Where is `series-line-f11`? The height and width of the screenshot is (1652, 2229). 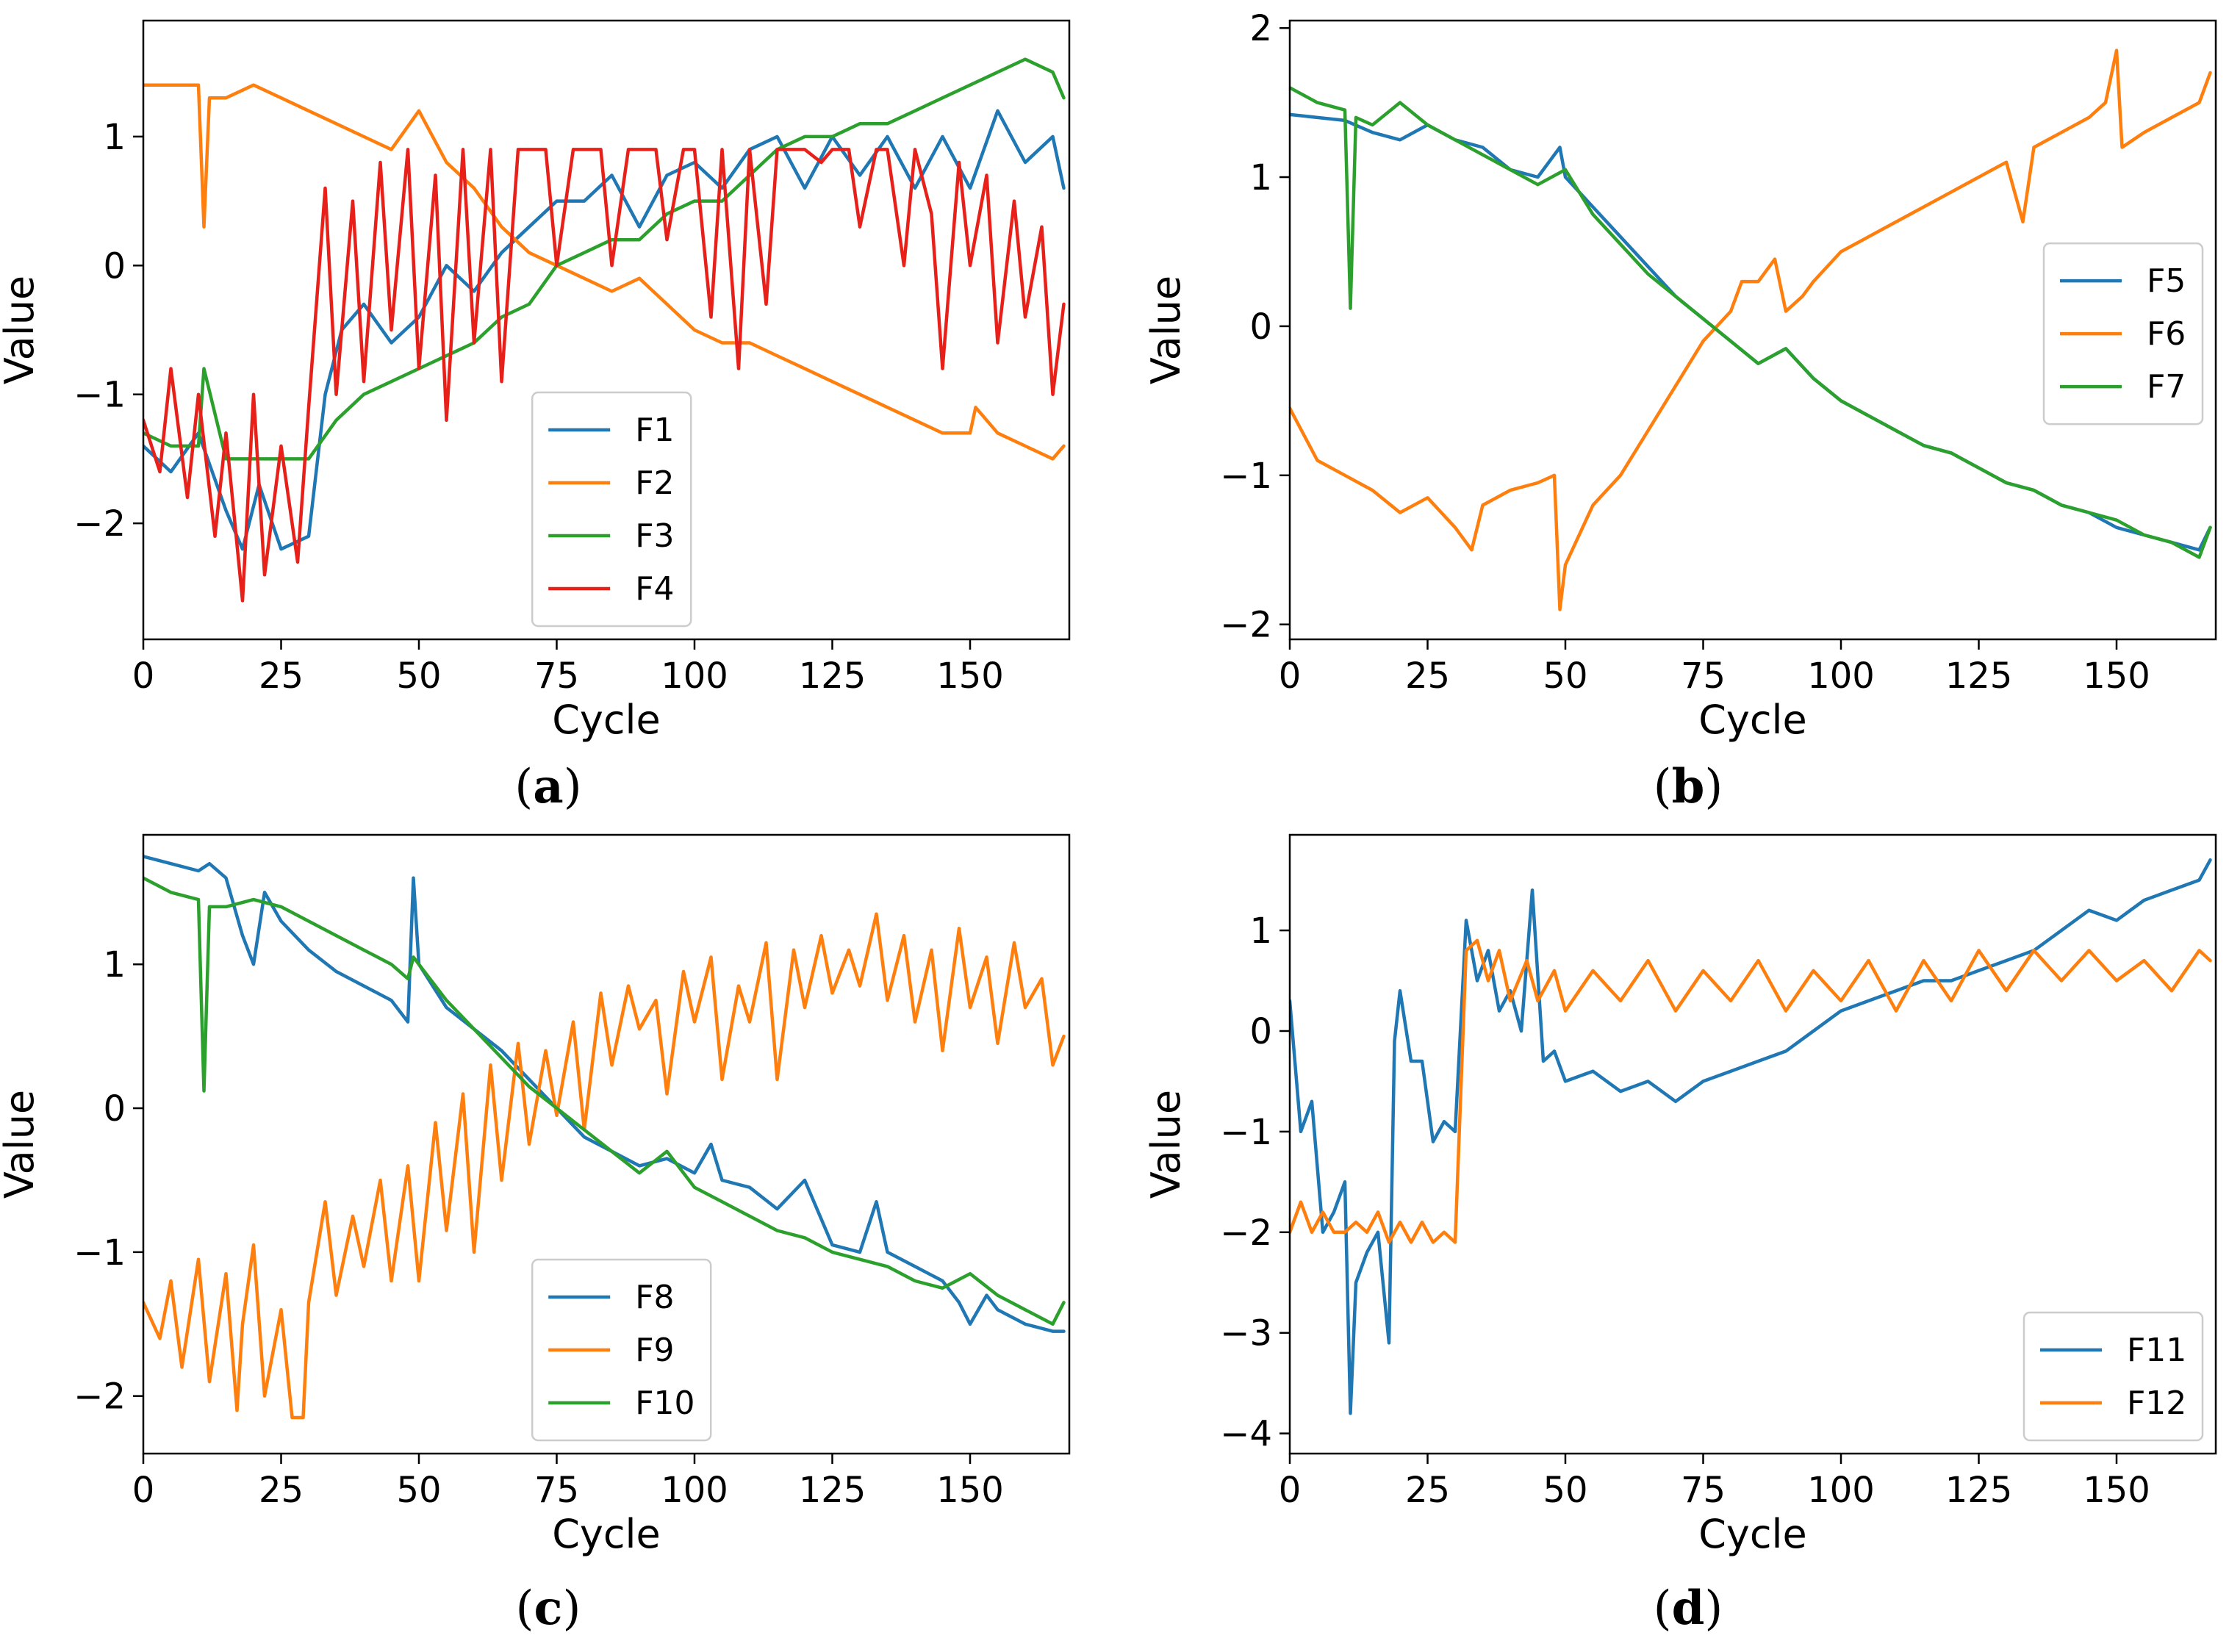 series-line-f11 is located at coordinates (1751, 1136).